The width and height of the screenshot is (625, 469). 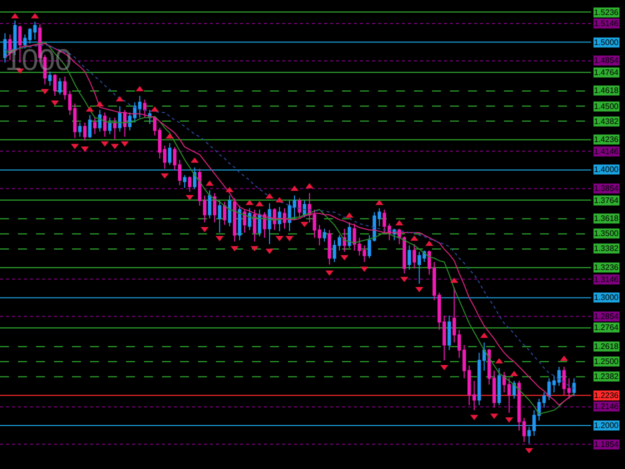 I want to click on ref-line-label: 1.4382, so click(x=607, y=121).